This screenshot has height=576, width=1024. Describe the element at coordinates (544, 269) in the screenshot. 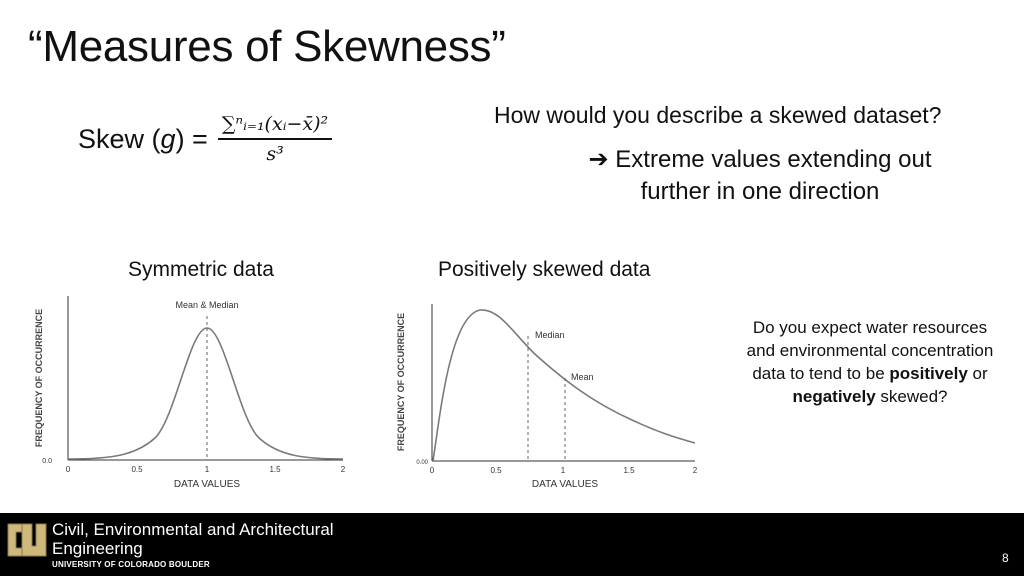

I see `skewed-label: Positively skewed data` at that location.